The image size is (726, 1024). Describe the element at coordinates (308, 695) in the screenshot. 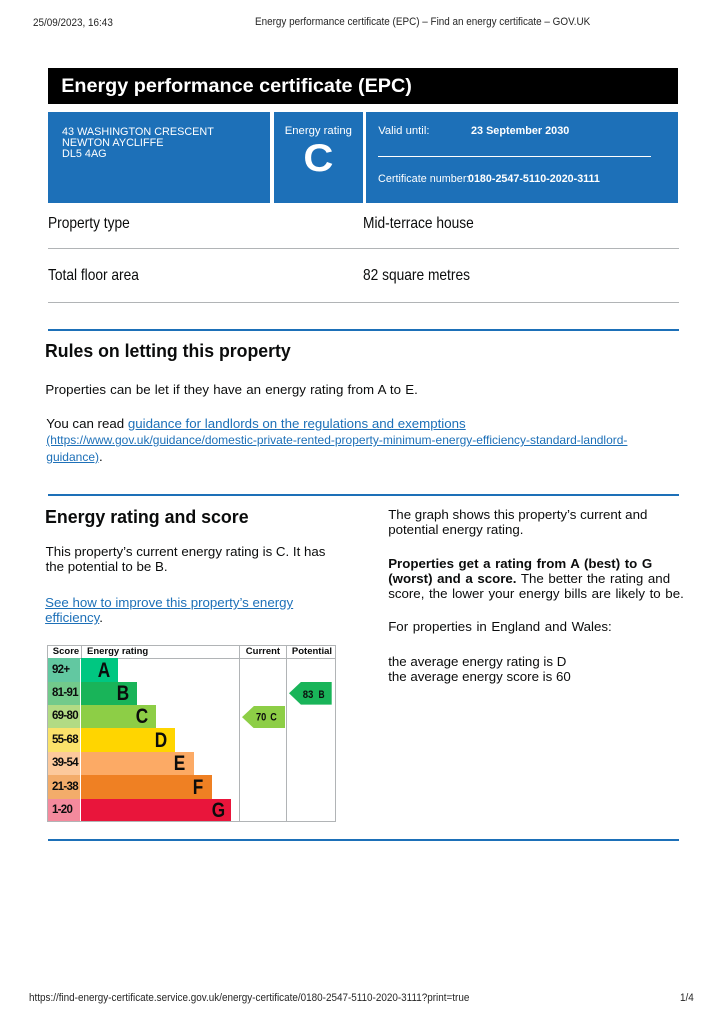

I see `svg-text: 83` at that location.